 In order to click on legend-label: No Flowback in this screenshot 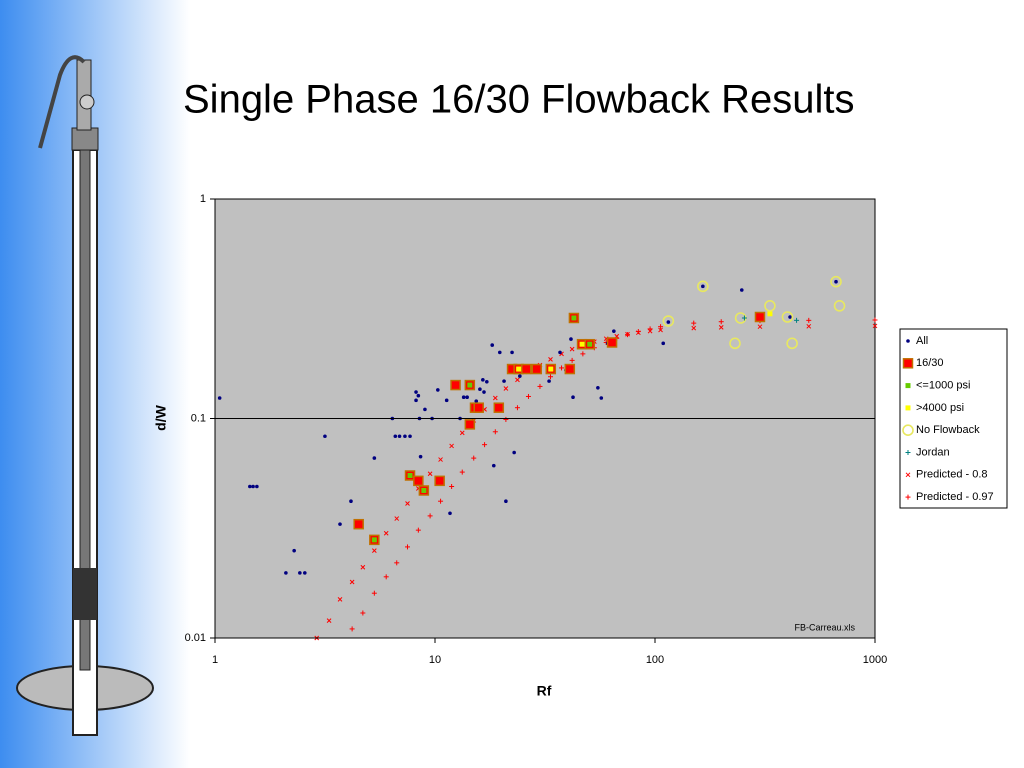, I will do `click(948, 430)`.